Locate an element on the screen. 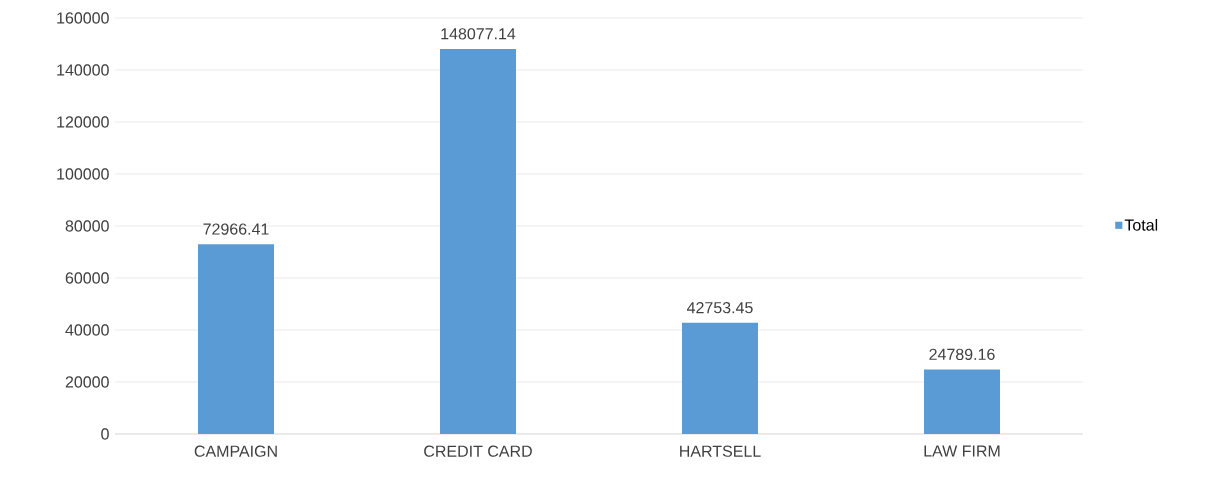 Image resolution: width=1210 pixels, height=478 pixels. y-tick-label: 140000 is located at coordinates (83, 70).